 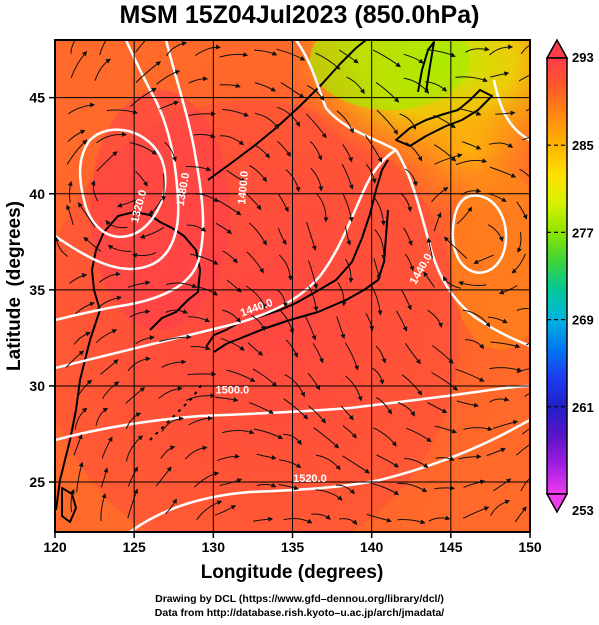 I want to click on y-tick-label: 45, so click(x=37, y=98).